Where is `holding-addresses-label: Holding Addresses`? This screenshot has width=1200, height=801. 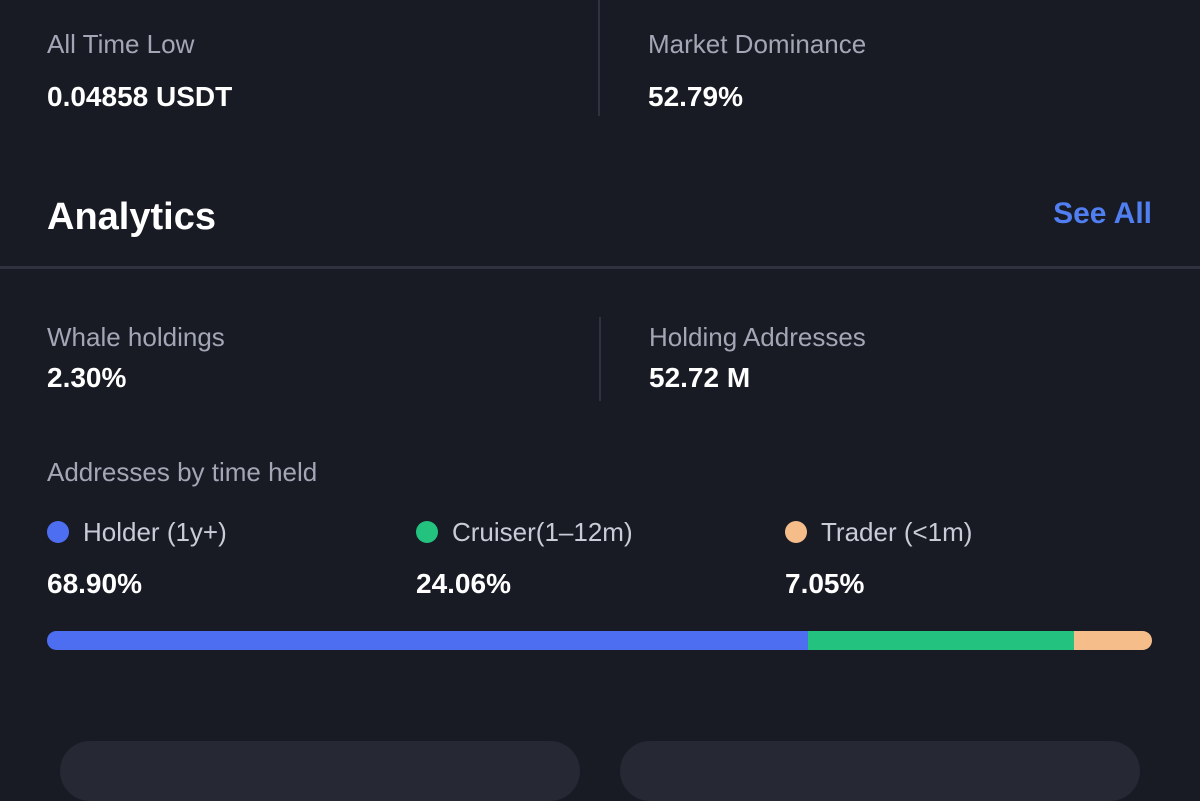 holding-addresses-label: Holding Addresses is located at coordinates (757, 337).